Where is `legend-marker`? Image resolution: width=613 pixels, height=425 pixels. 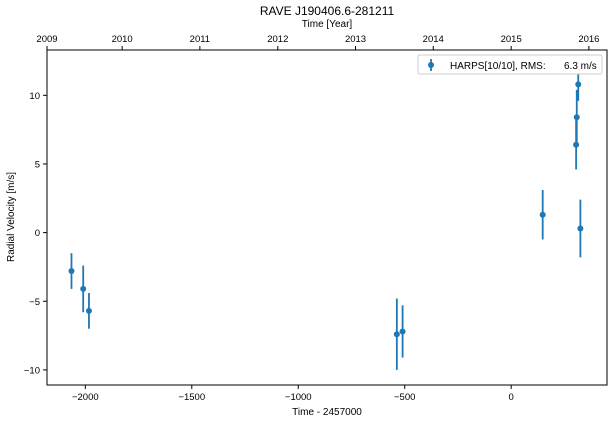 legend-marker is located at coordinates (431, 65).